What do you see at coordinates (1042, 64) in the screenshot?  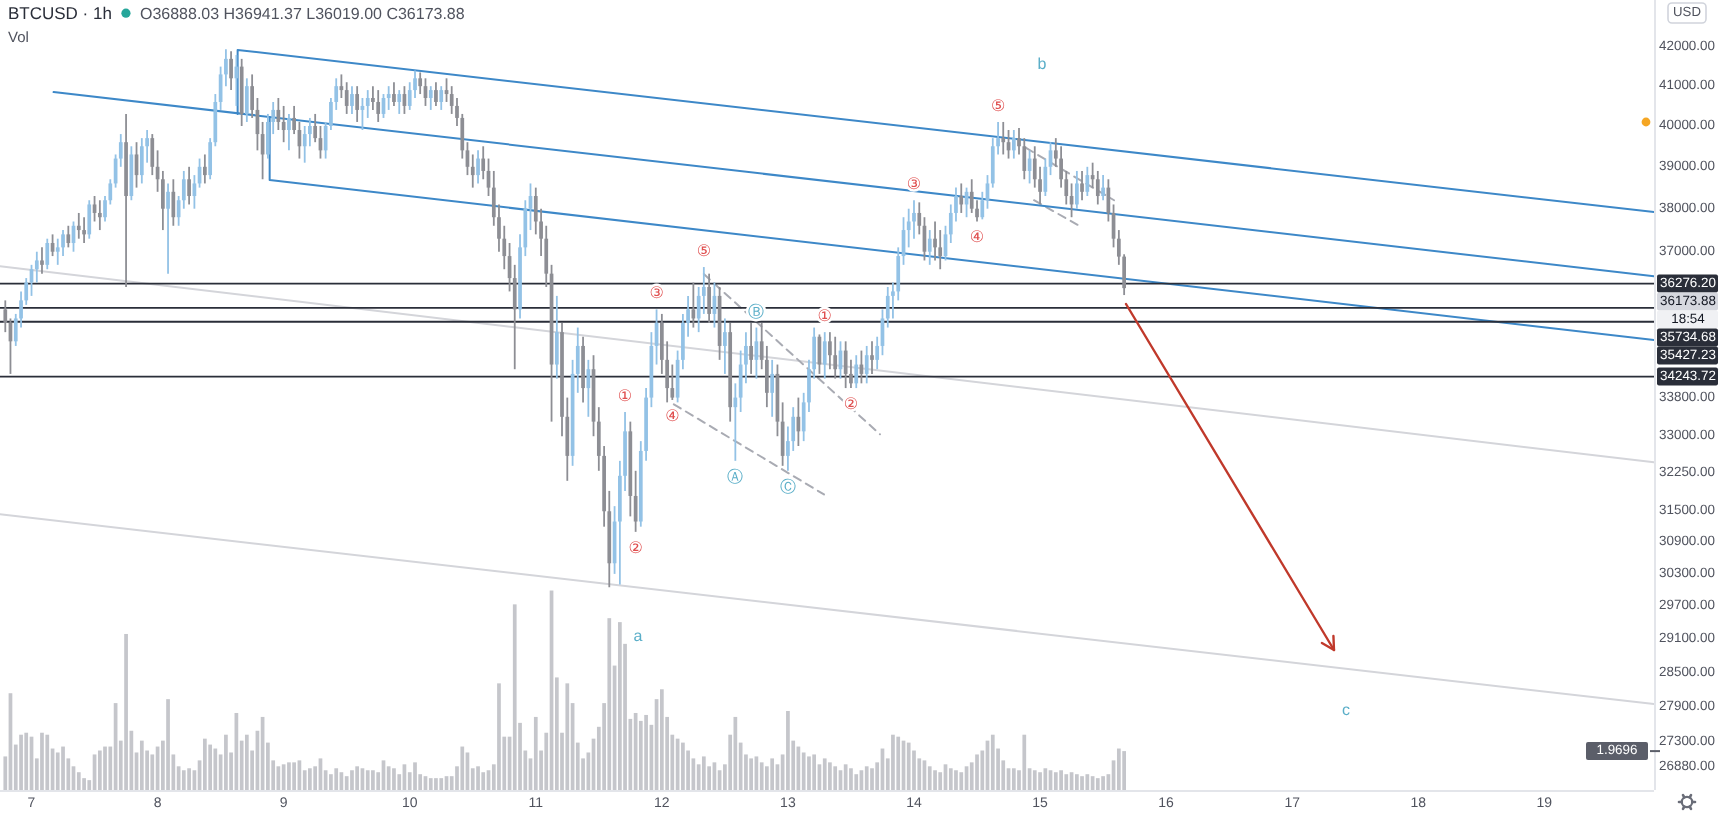 I see `annotation: b` at bounding box center [1042, 64].